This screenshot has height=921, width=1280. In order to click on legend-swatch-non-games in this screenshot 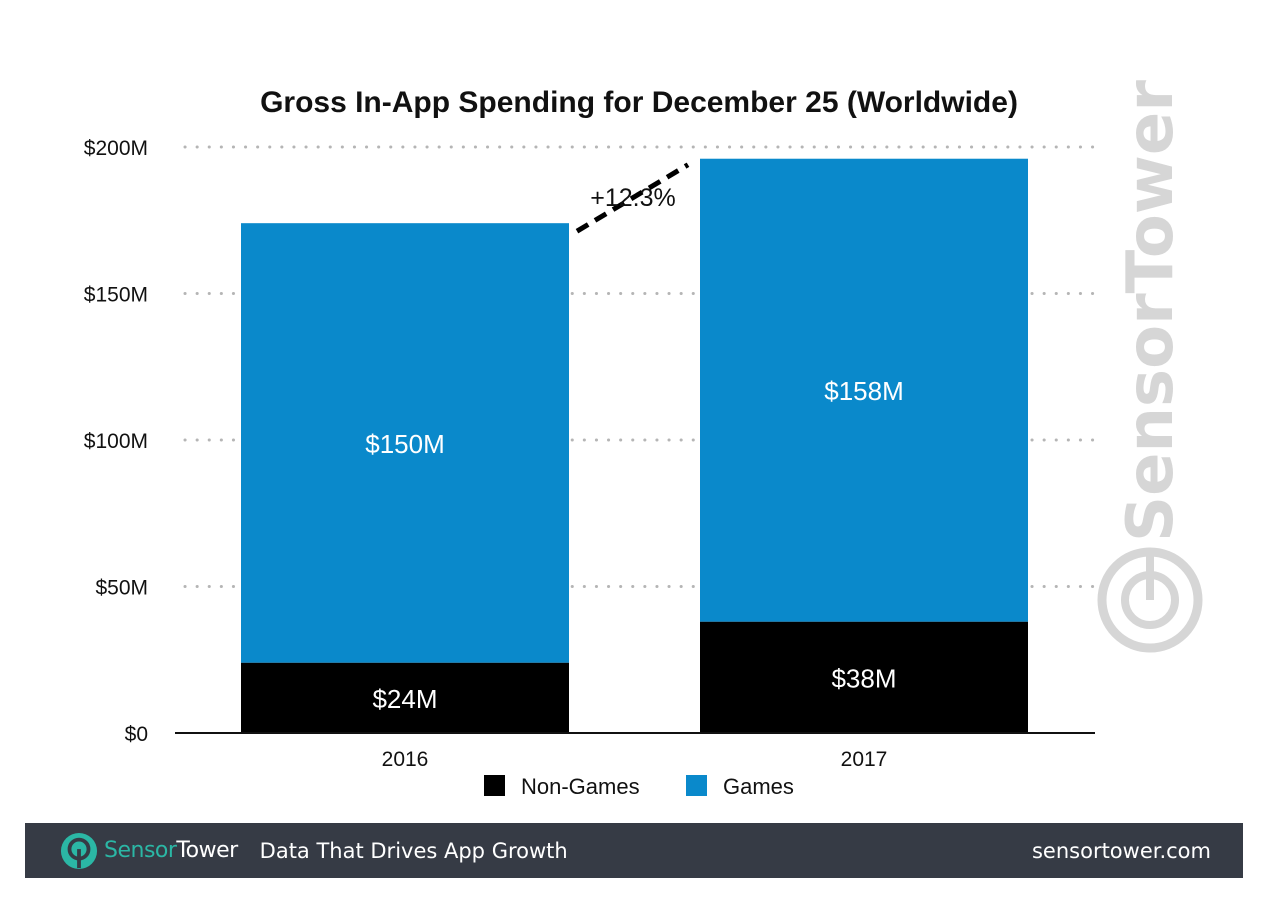, I will do `click(494, 785)`.